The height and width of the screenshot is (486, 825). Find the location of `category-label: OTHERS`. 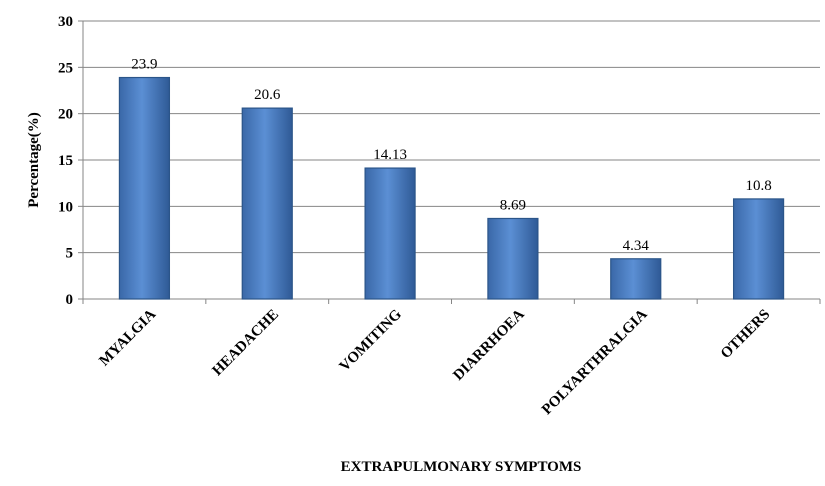

category-label: OTHERS is located at coordinates (746, 335).